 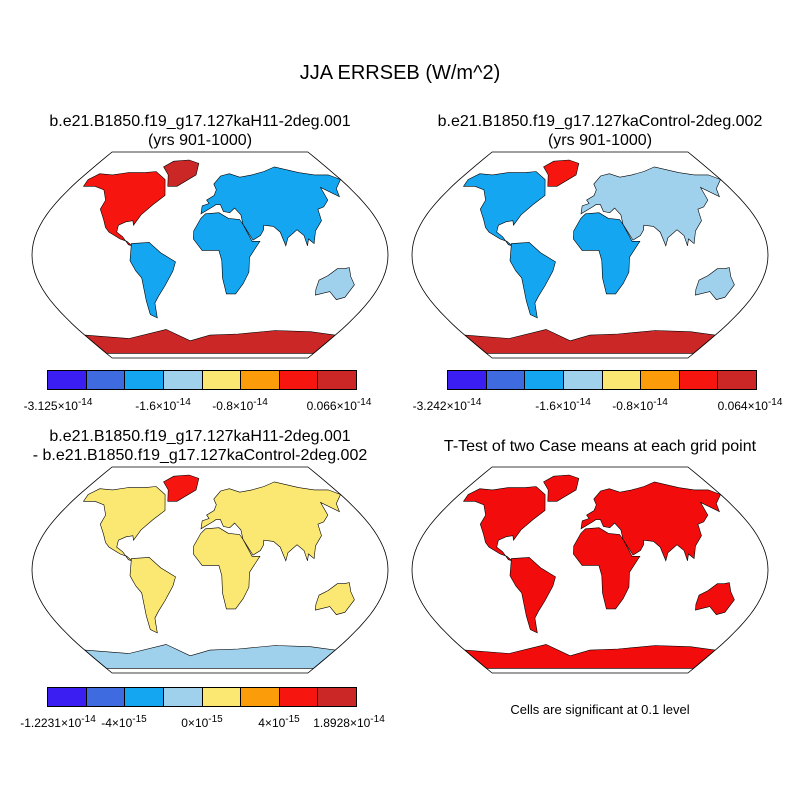 I want to click on map-difference, so click(x=210, y=570).